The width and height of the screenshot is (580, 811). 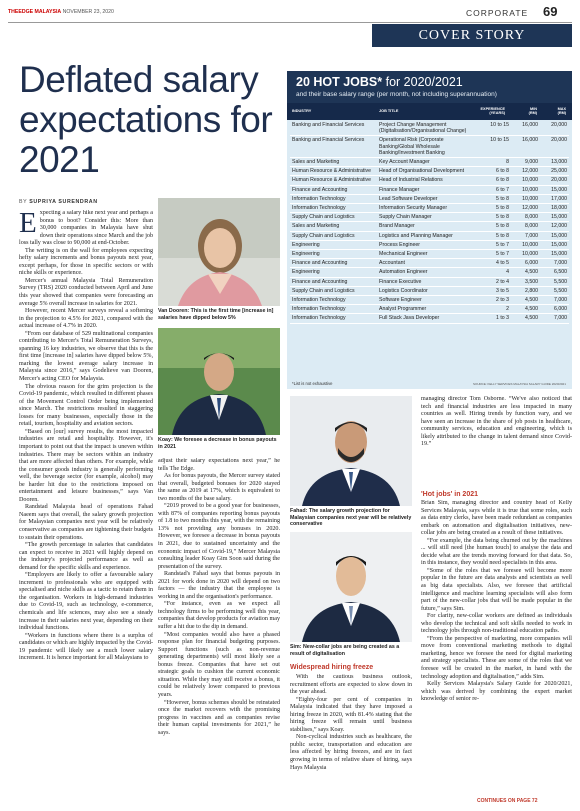 I want to click on cell-max: 13,000, so click(x=554, y=162).